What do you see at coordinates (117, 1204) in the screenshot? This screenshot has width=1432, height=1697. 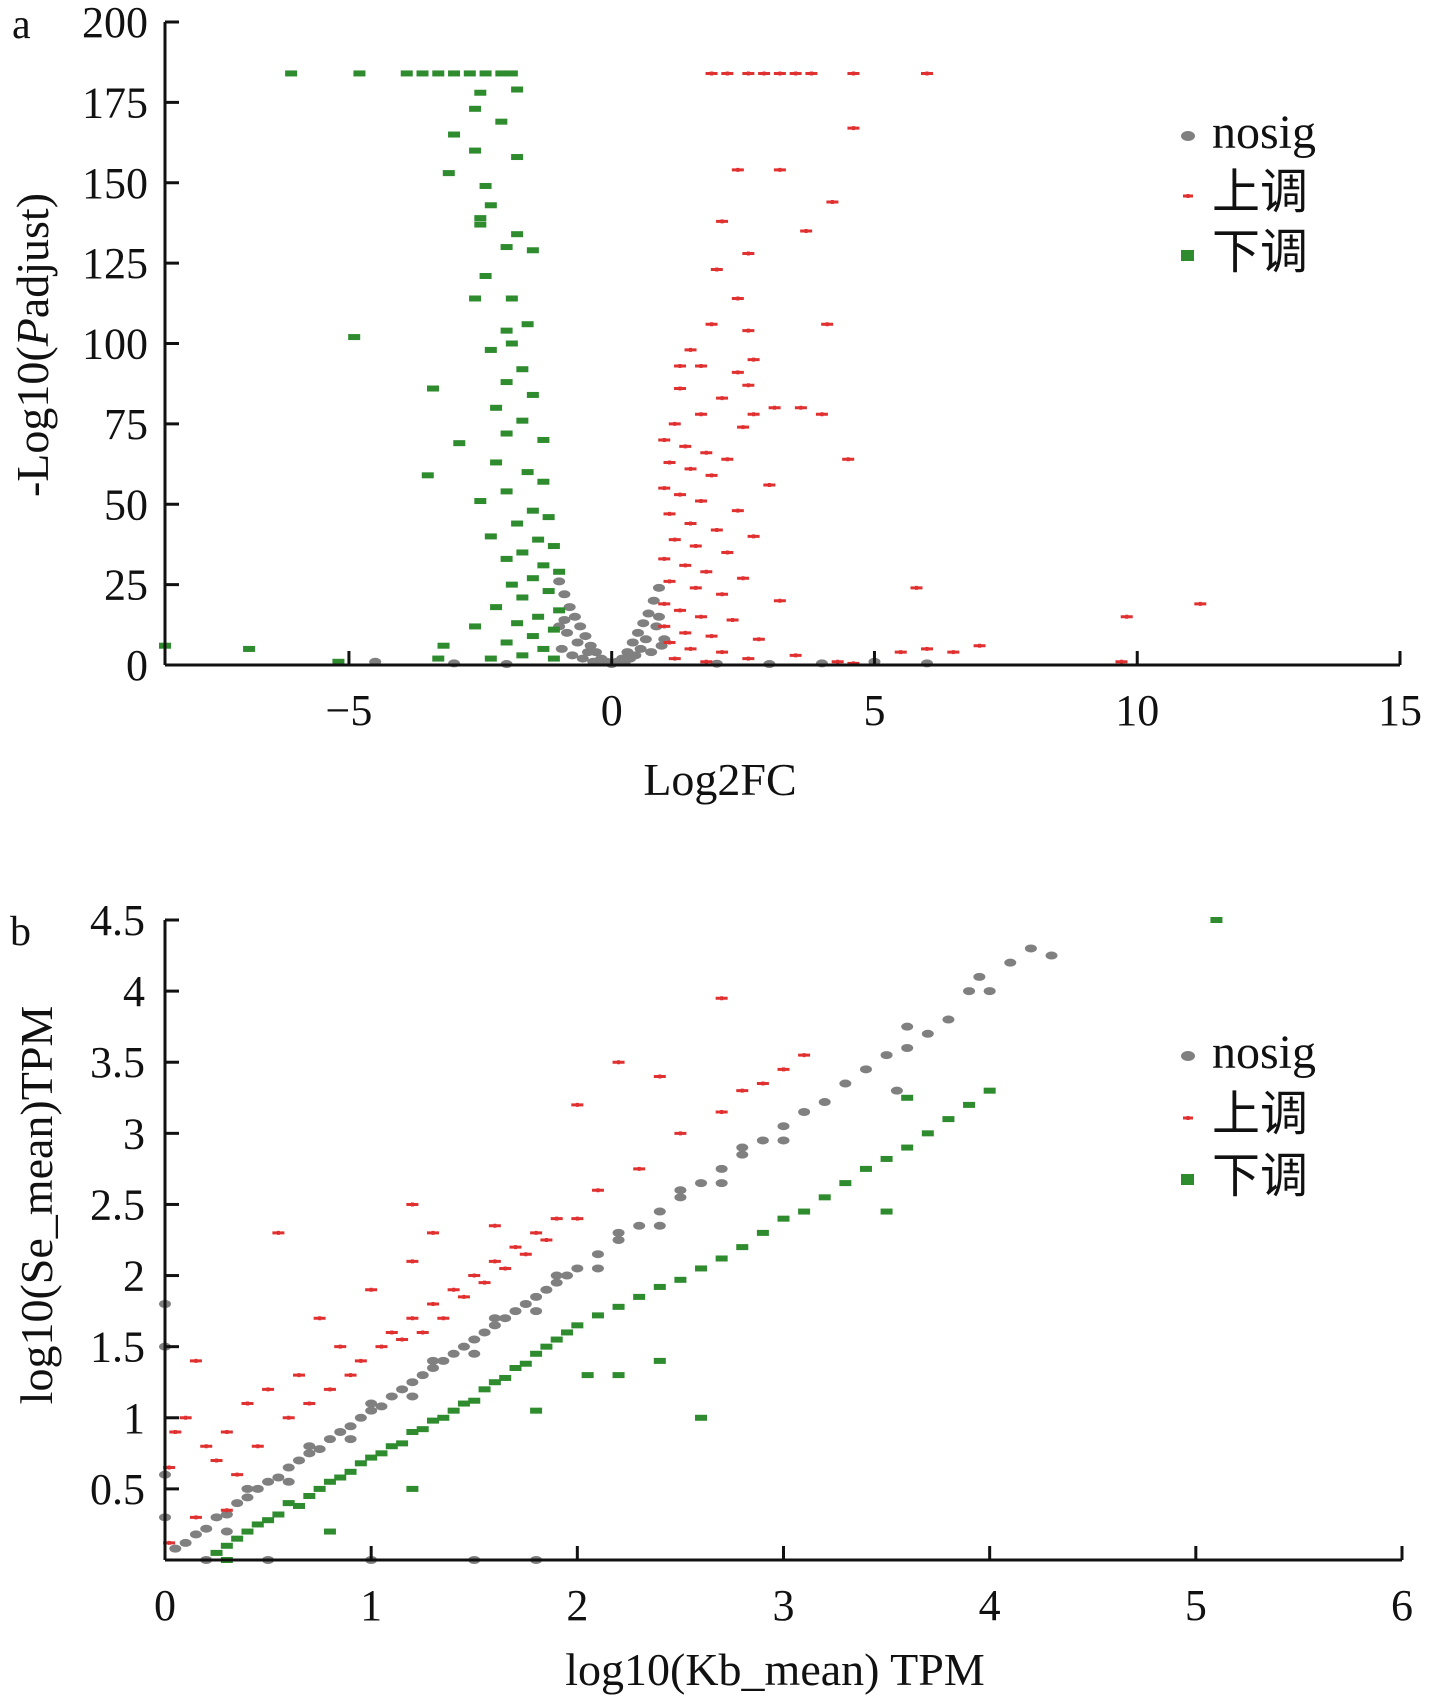 I see `y-tick-label: 2.5` at bounding box center [117, 1204].